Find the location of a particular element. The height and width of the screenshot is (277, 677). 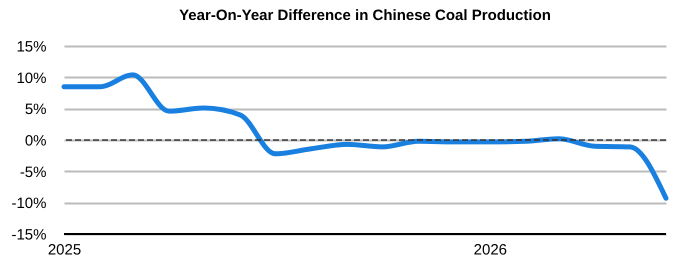

y-tick-label: 0% is located at coordinates (35, 141).